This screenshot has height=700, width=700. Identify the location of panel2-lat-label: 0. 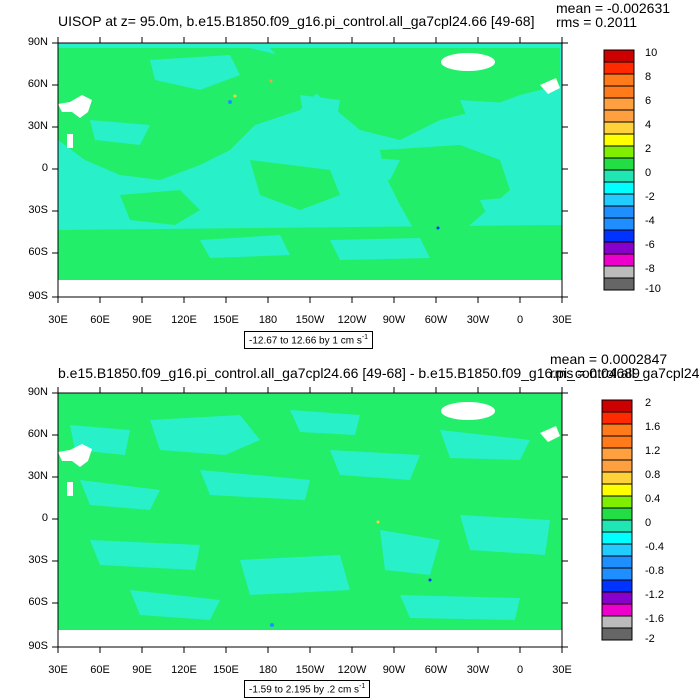
(44, 518).